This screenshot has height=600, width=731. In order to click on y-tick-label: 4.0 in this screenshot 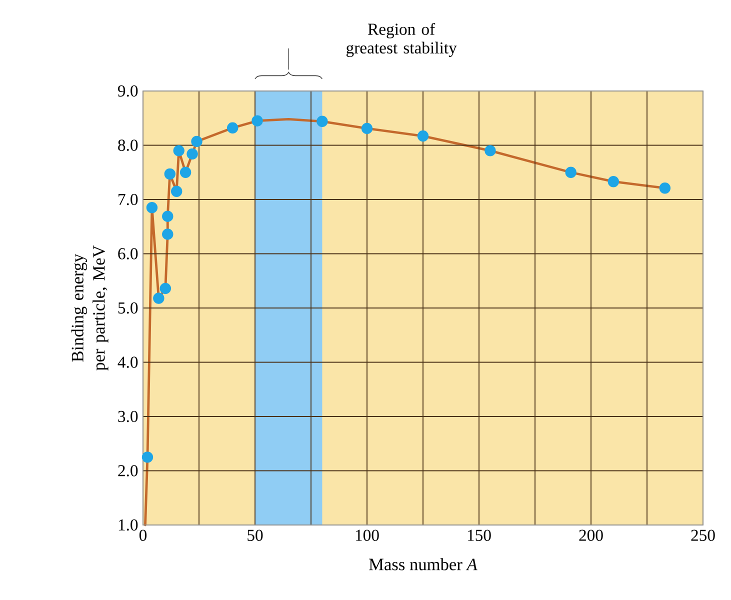, I will do `click(128, 362)`.